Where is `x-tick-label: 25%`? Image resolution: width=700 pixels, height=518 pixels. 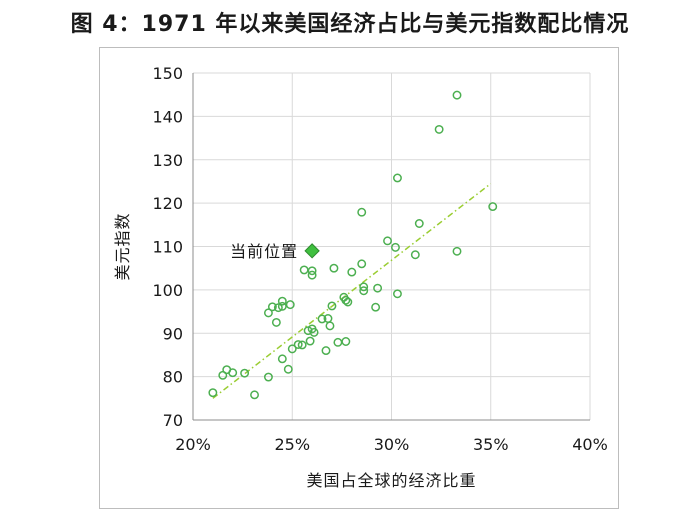 x-tick-label: 25% is located at coordinates (292, 444).